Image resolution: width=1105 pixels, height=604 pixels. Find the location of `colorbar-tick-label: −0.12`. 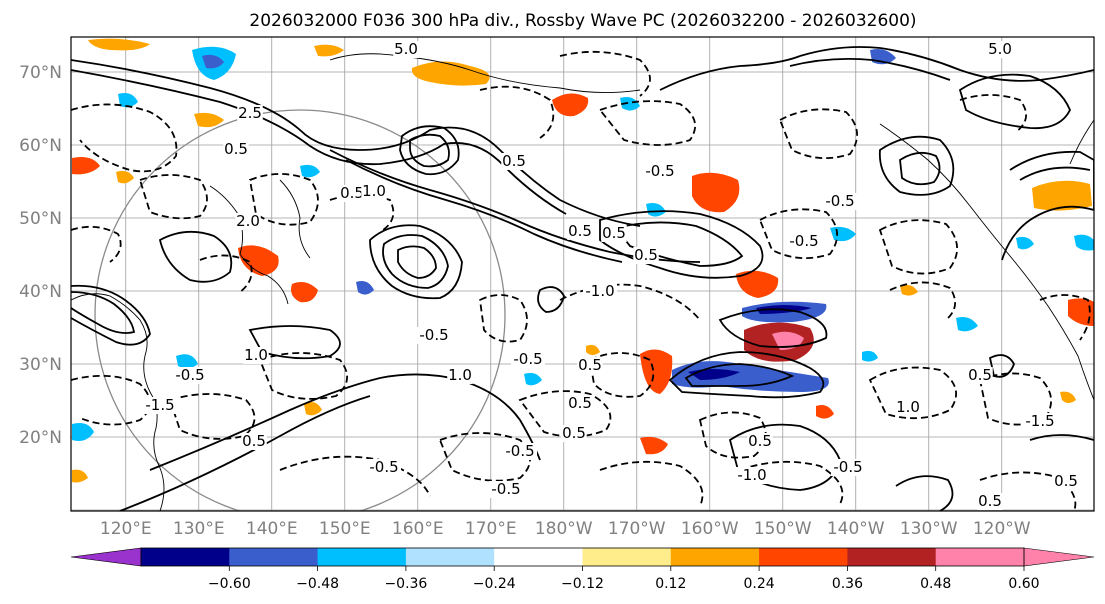

colorbar-tick-label: −0.12 is located at coordinates (582, 584).